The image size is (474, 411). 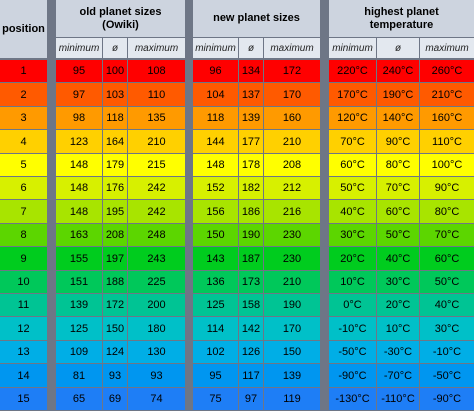 What do you see at coordinates (115, 258) in the screenshot?
I see `old-value-cell: 197` at bounding box center [115, 258].